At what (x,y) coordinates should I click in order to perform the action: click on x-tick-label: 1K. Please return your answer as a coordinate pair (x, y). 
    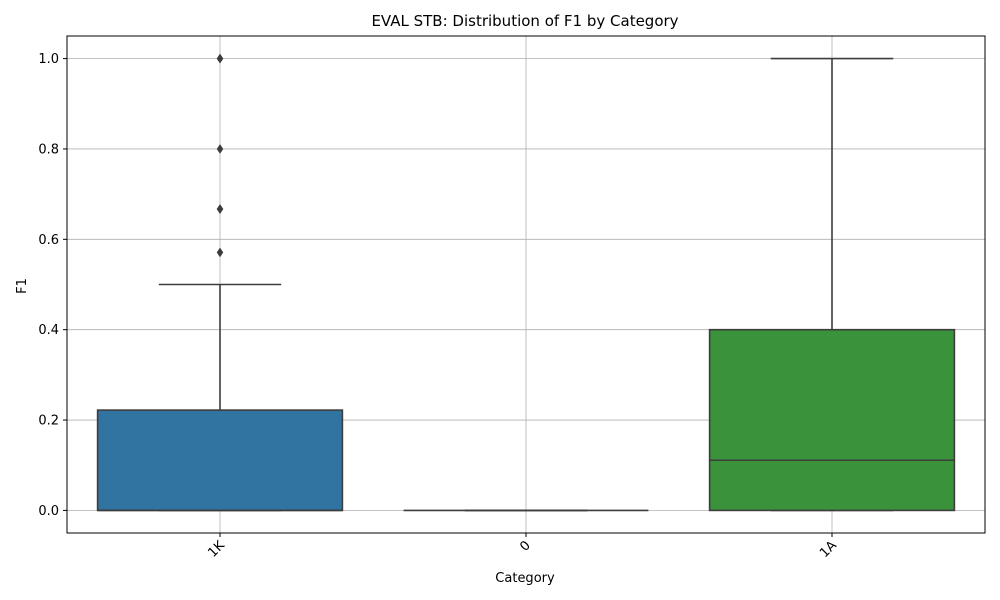
    Looking at the image, I should click on (216, 549).